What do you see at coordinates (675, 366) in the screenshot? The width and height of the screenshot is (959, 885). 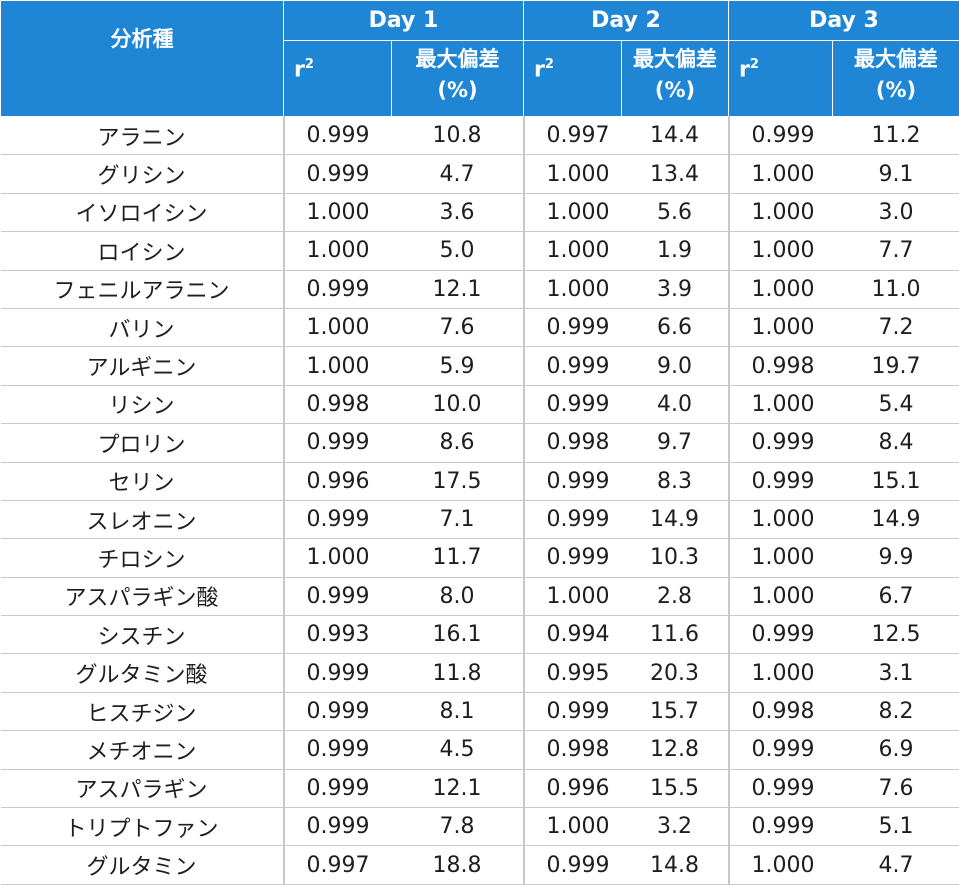 I see `day-2-max-deviation-cell: 9.0` at bounding box center [675, 366].